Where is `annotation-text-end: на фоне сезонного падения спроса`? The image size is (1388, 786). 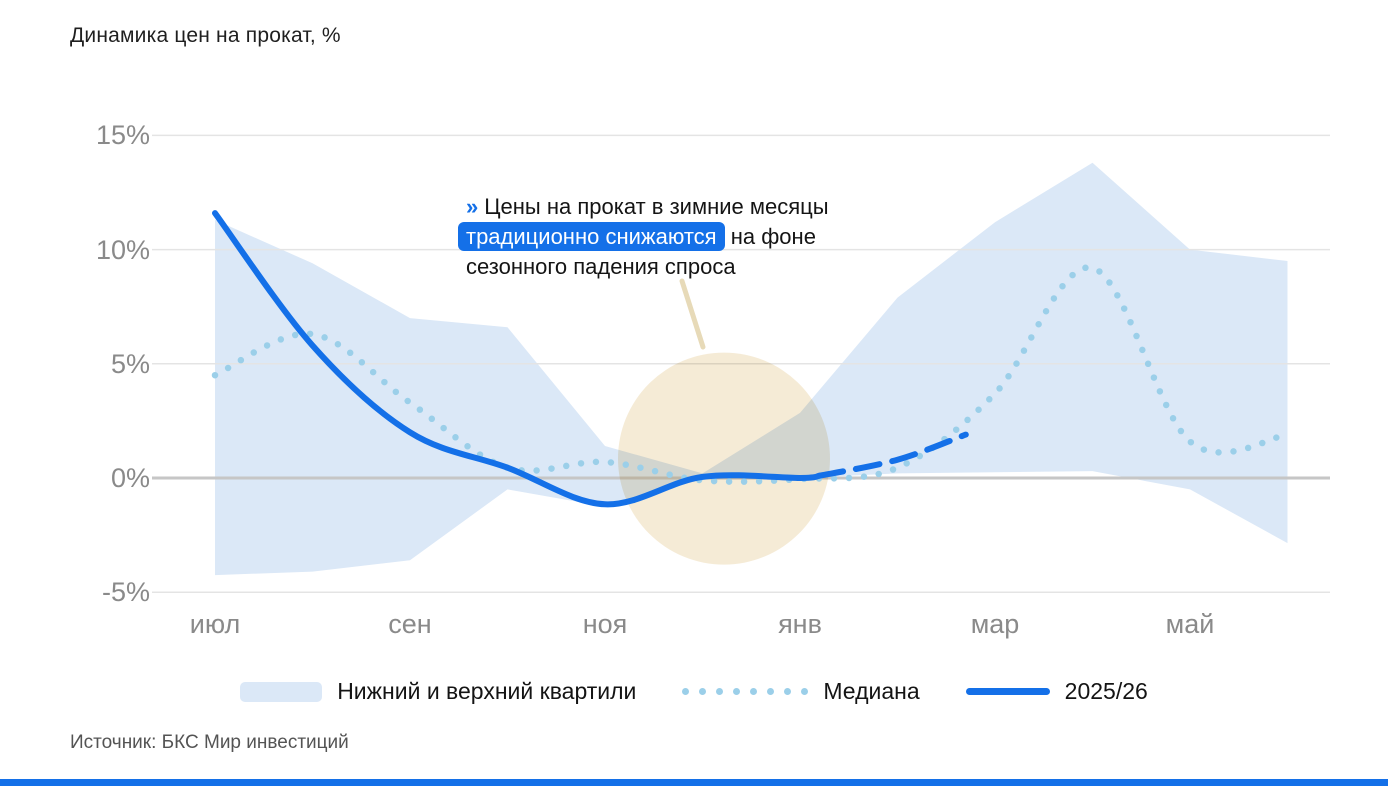
annotation-text-end: на фоне сезонного падения спроса is located at coordinates (641, 251).